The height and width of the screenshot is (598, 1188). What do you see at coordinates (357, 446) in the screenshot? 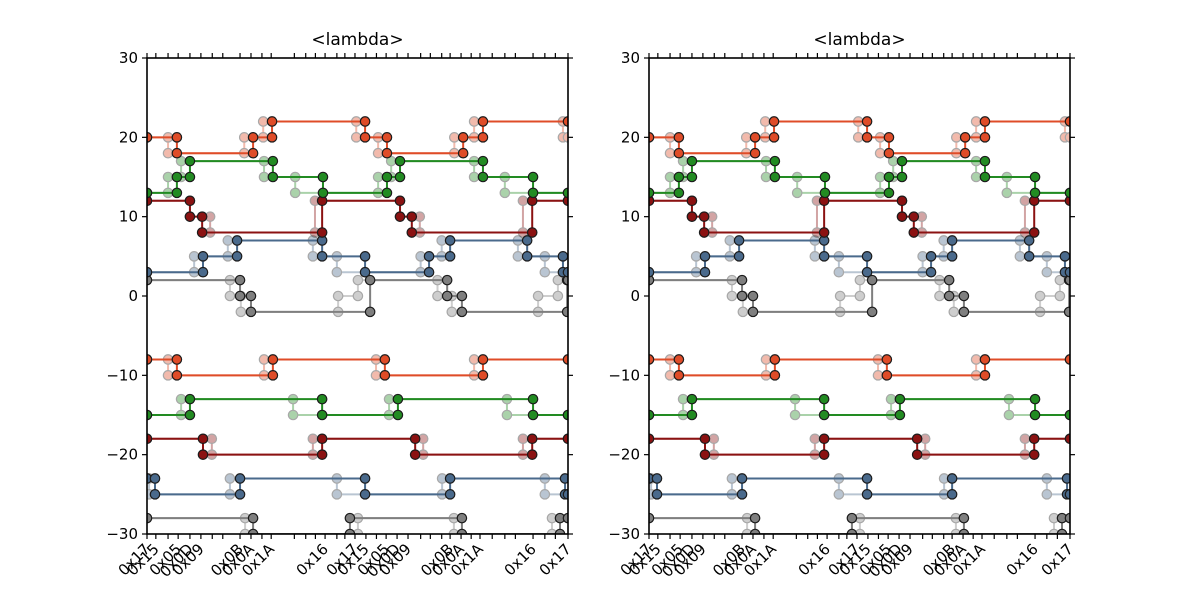
I see `series-darkred-lower` at bounding box center [357, 446].